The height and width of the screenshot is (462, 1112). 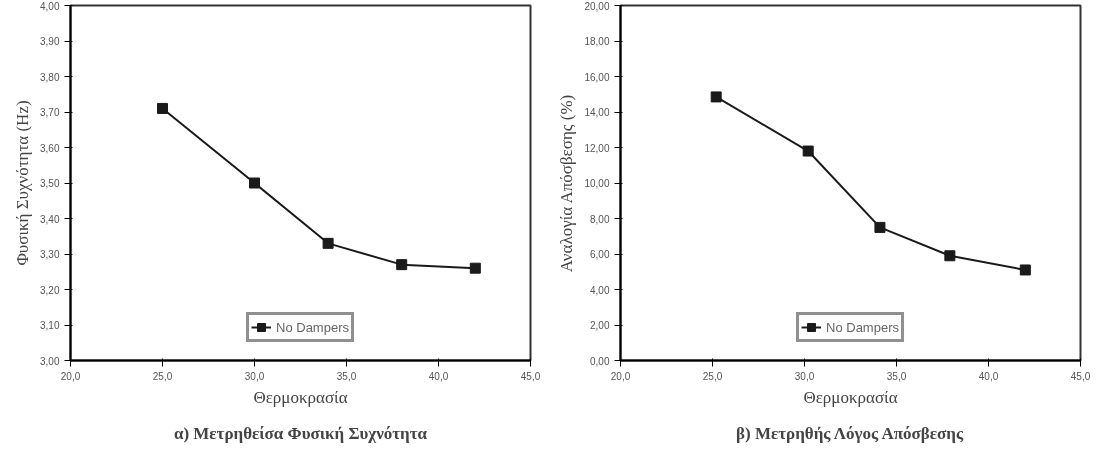 I want to click on y-tick-label: 16,00, so click(x=597, y=77).